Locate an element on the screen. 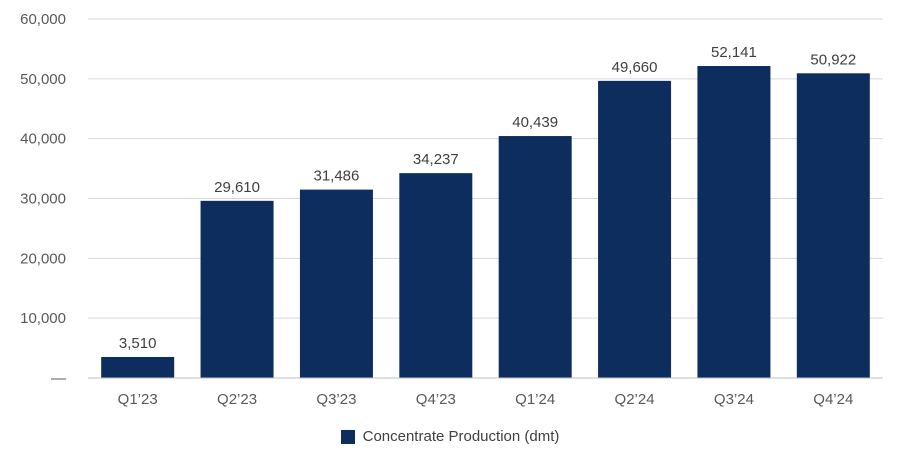 Image resolution: width=900 pixels, height=475 pixels. data-label: 52,141 is located at coordinates (734, 52).